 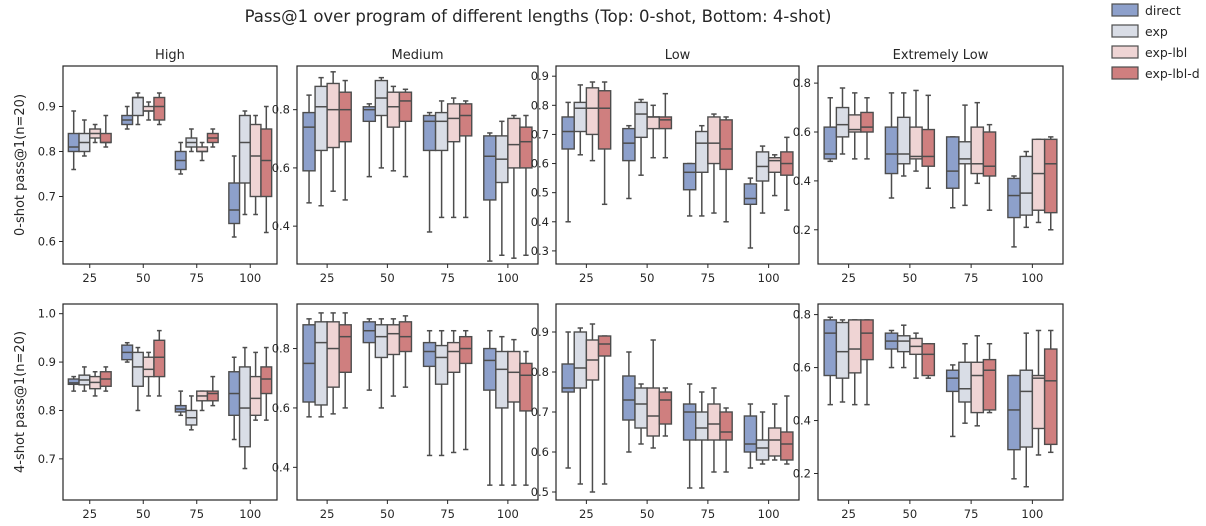 What do you see at coordinates (802, 474) in the screenshot?
I see `y-tick-label: 0.2` at bounding box center [802, 474].